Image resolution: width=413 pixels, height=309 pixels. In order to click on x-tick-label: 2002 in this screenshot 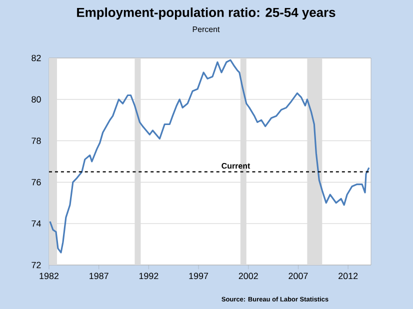, I will do `click(248, 276)`.